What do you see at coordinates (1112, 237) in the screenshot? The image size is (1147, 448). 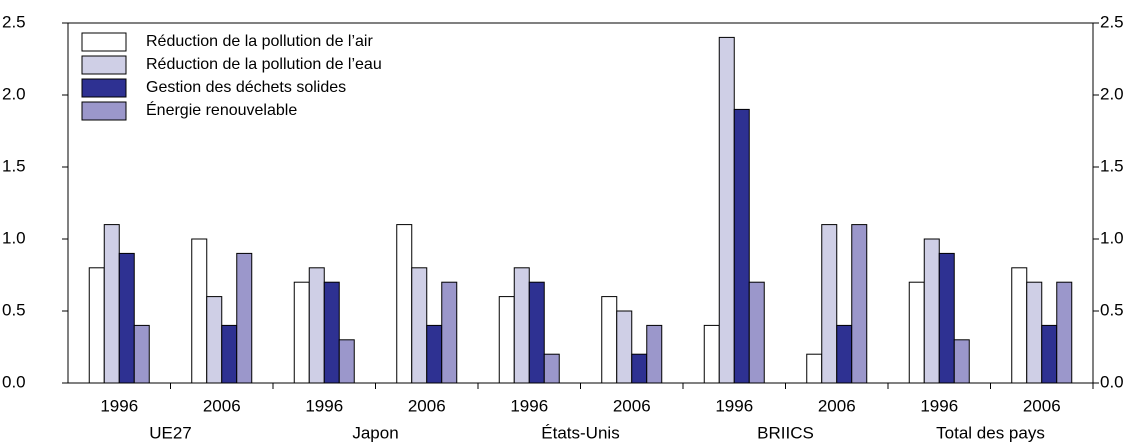 I see `y2-tick-label: 1.0` at bounding box center [1112, 237].